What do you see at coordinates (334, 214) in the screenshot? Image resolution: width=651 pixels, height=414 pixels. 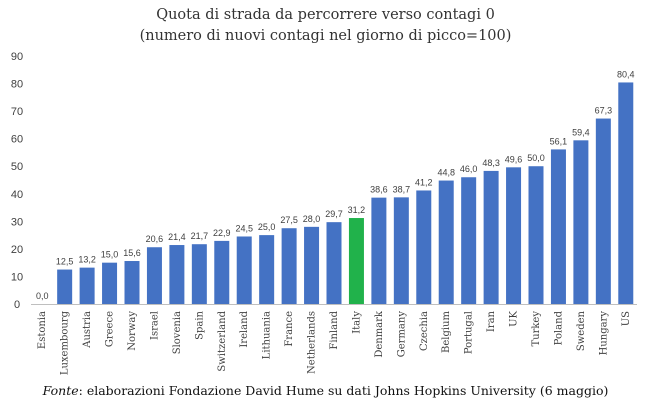 I see `data-label: 29,7` at bounding box center [334, 214].